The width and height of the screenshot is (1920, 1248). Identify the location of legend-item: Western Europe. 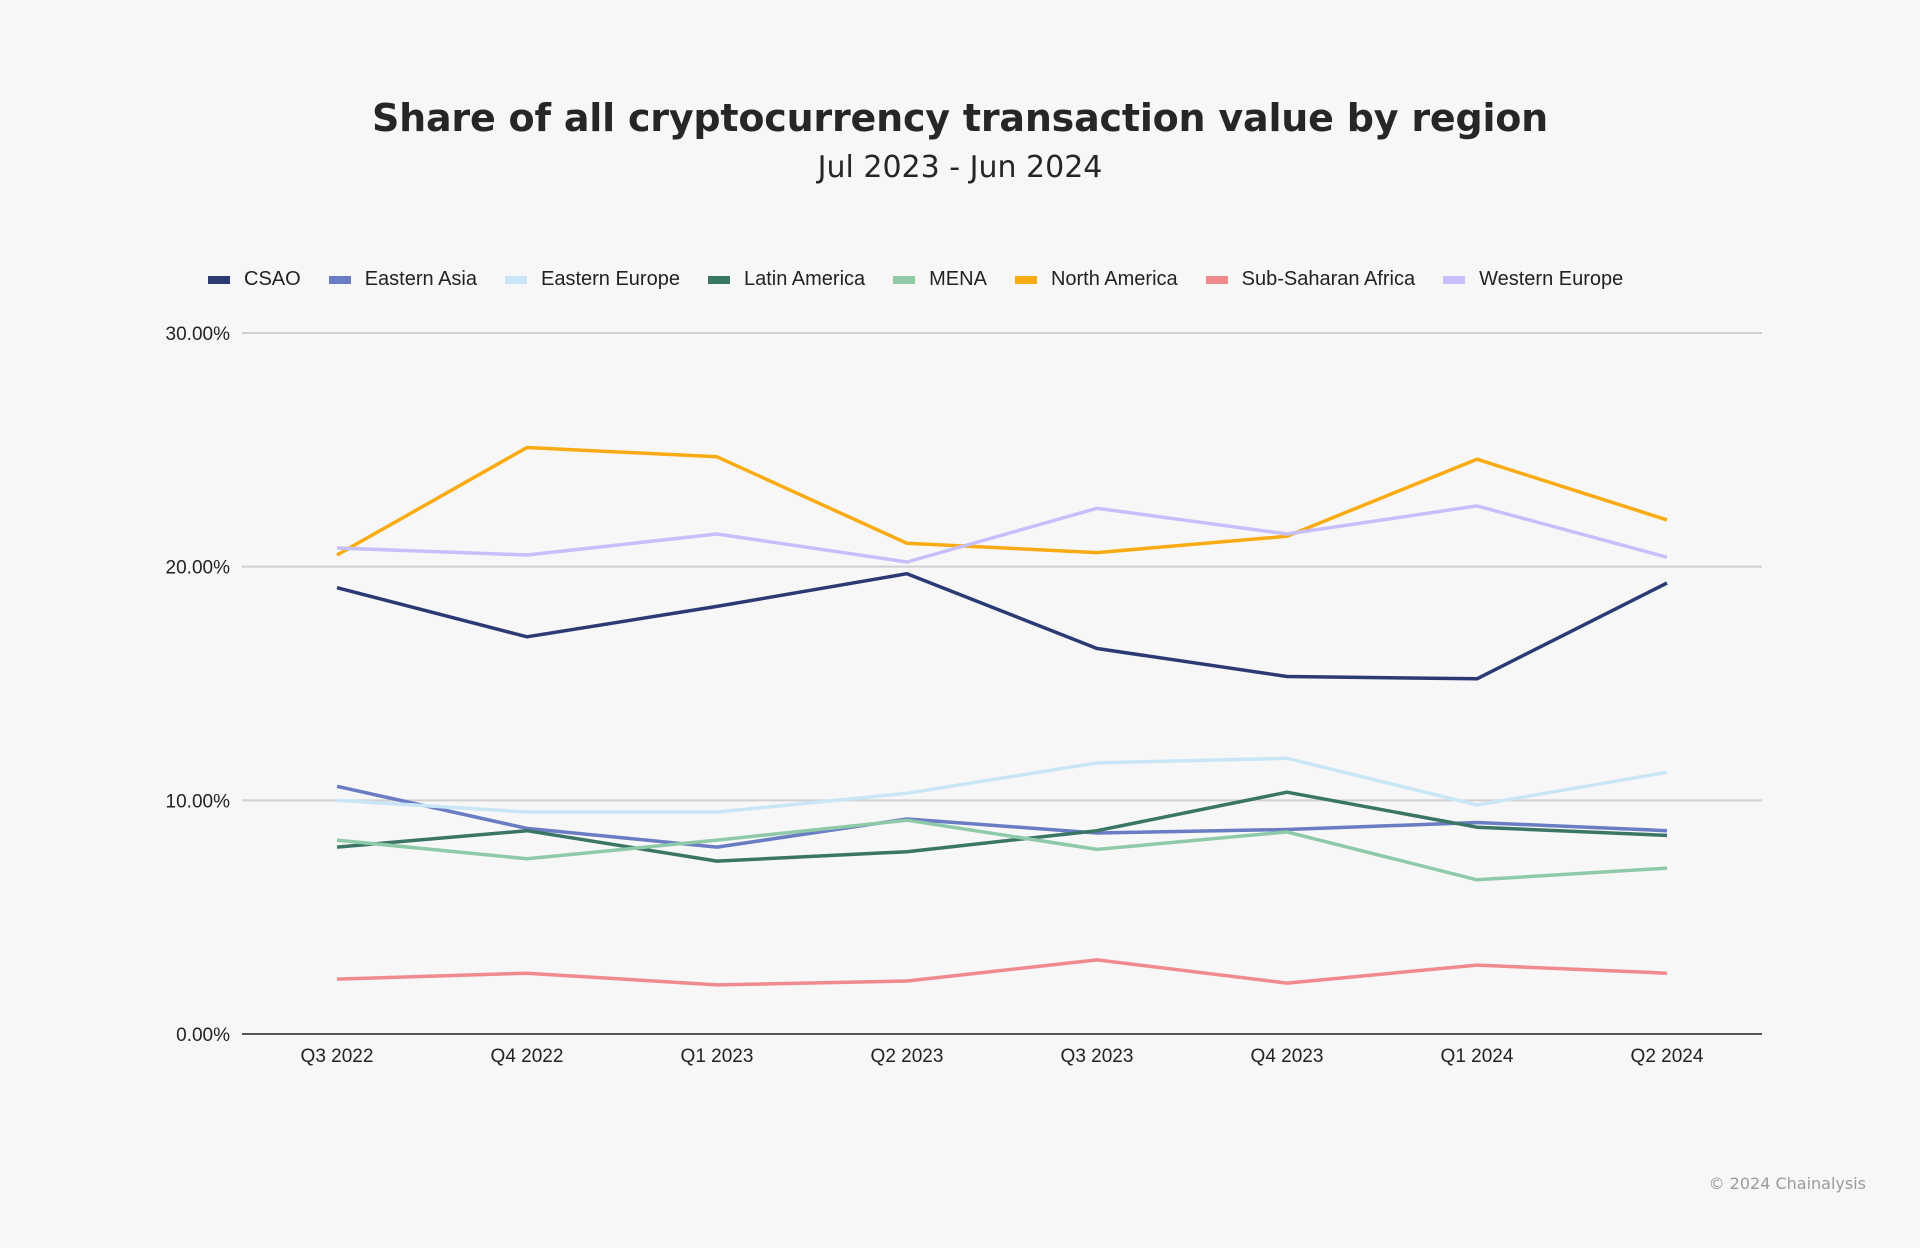
(1533, 279).